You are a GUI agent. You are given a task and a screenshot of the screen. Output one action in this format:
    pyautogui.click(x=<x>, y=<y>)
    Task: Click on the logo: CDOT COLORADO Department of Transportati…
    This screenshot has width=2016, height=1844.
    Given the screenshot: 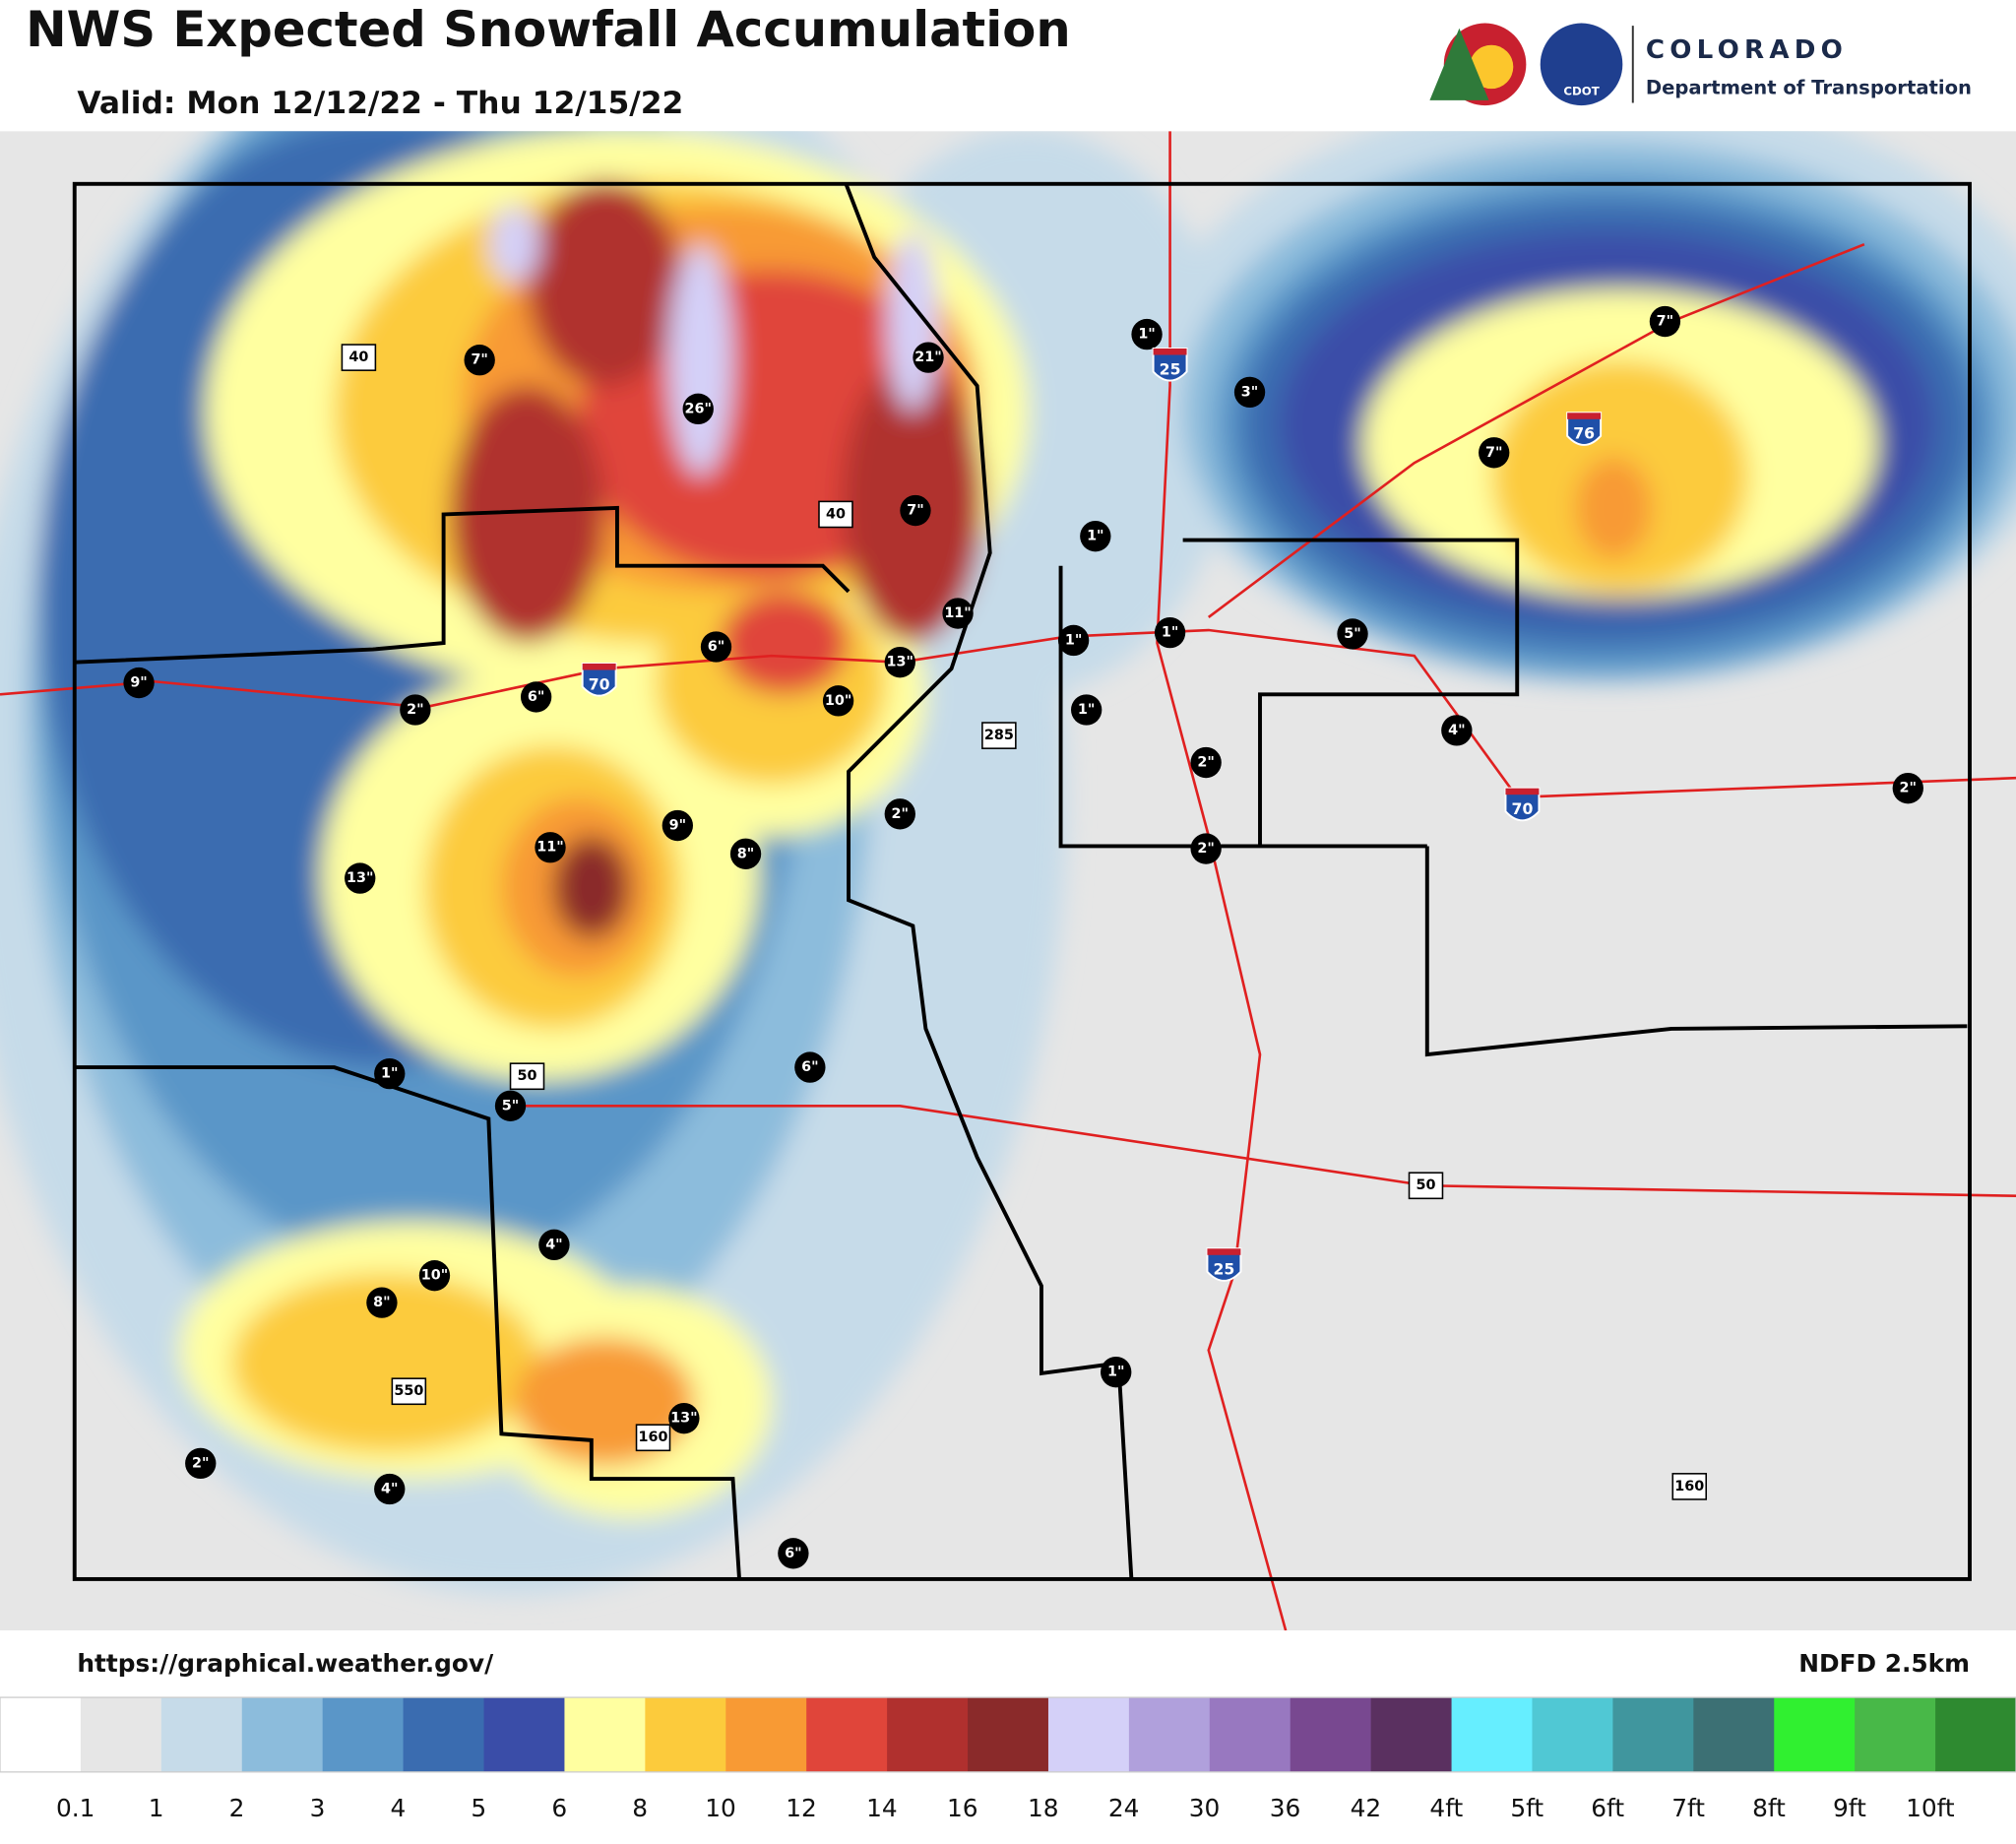 What is the action you would take?
    pyautogui.click(x=1700, y=64)
    